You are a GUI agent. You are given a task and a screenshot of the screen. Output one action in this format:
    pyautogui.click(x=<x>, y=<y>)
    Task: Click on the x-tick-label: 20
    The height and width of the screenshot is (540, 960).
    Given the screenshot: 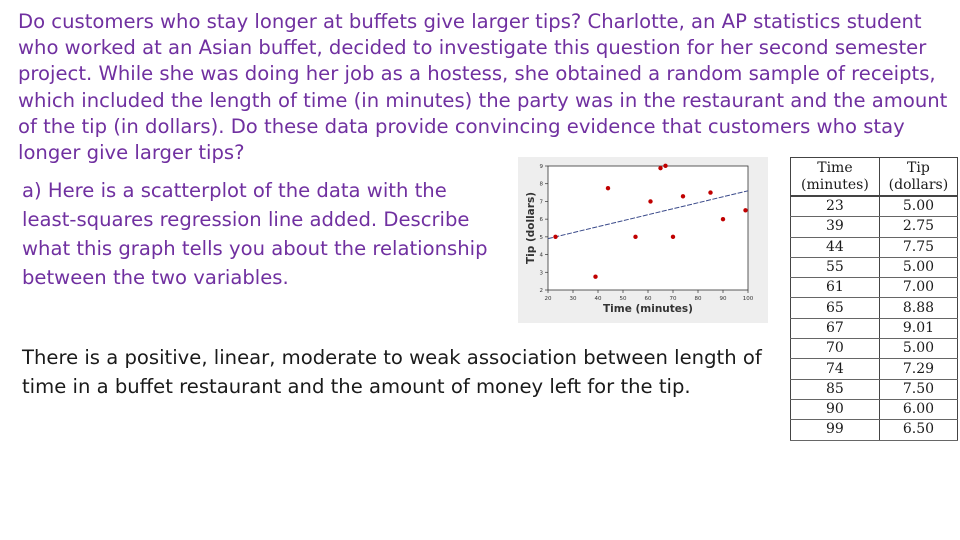 What is the action you would take?
    pyautogui.click(x=548, y=299)
    